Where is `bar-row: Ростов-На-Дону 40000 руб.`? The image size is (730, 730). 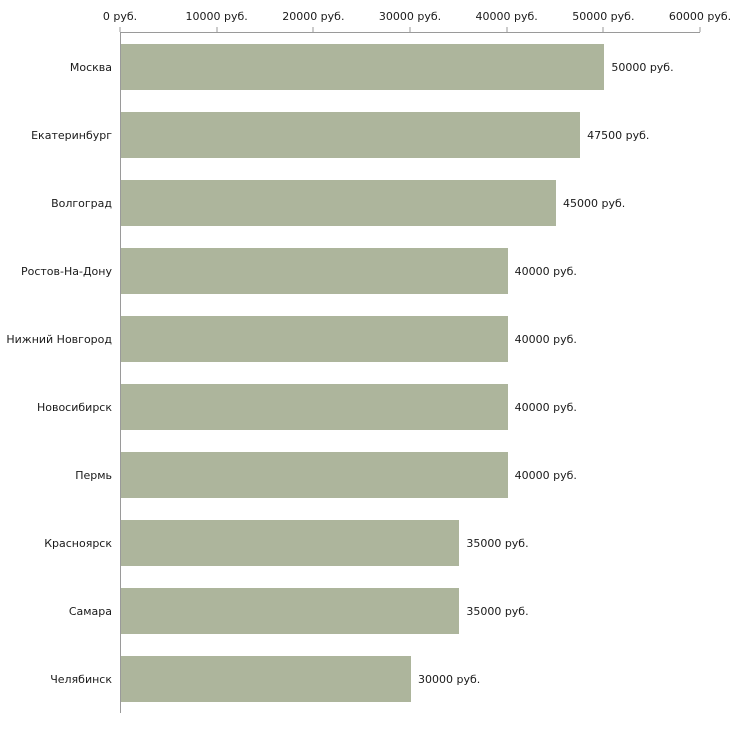
bar-row: Ростов-На-Дону 40000 руб. is located at coordinates (350, 271).